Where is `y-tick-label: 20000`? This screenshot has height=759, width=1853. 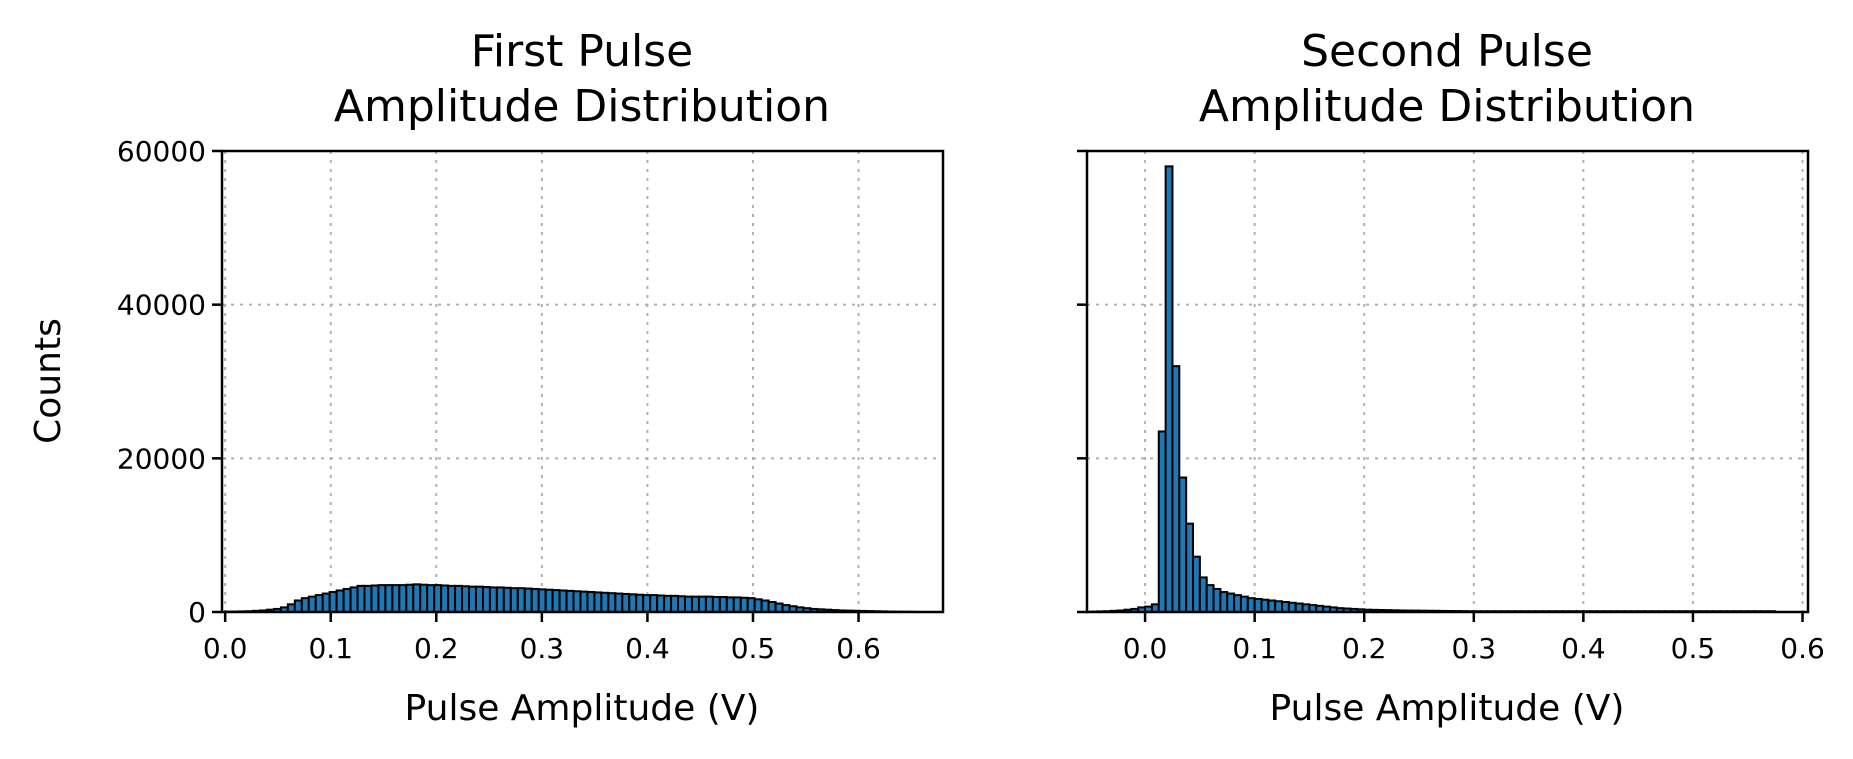 y-tick-label: 20000 is located at coordinates (161, 458).